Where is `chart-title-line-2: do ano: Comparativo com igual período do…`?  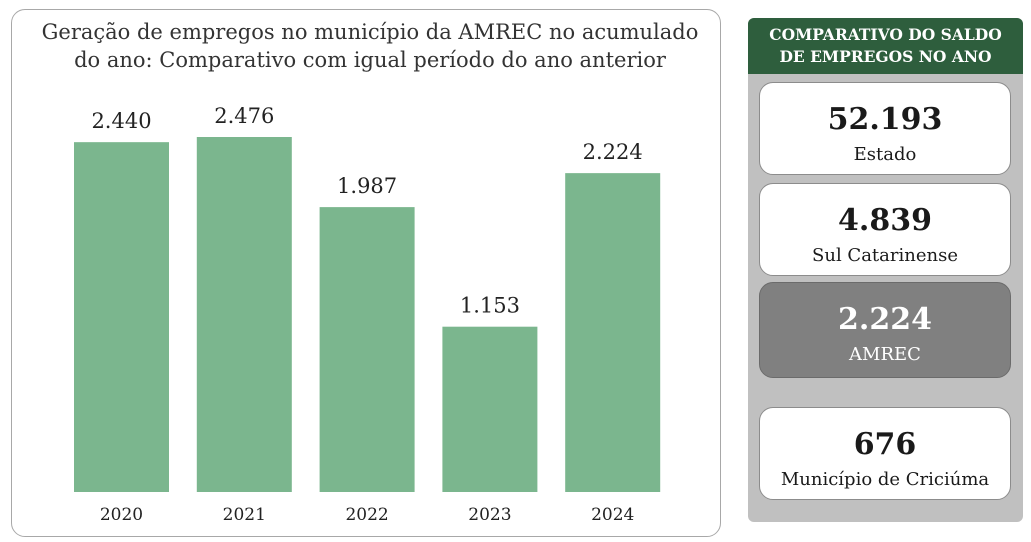
chart-title-line-2: do ano: Comparativo com igual período do… is located at coordinates (370, 60).